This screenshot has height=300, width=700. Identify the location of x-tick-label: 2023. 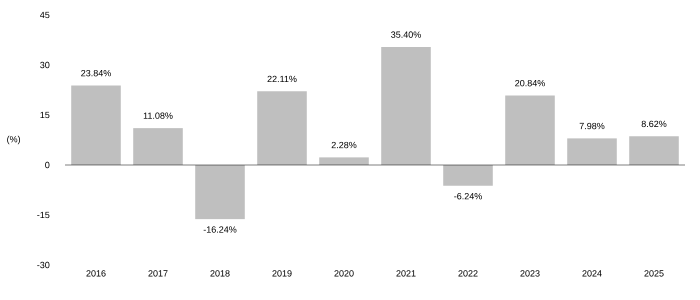
(530, 273).